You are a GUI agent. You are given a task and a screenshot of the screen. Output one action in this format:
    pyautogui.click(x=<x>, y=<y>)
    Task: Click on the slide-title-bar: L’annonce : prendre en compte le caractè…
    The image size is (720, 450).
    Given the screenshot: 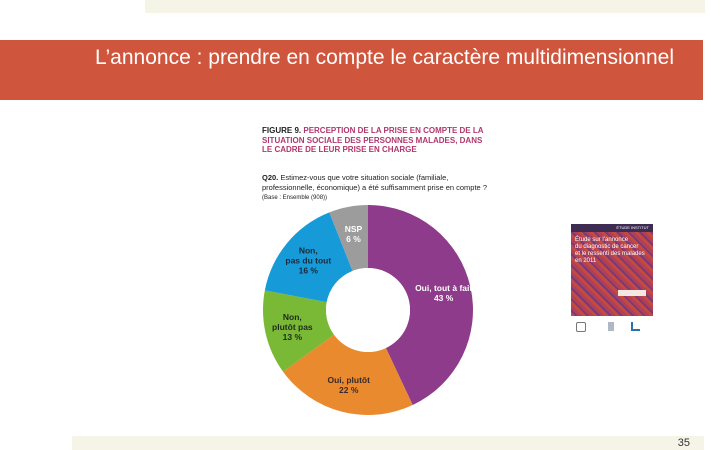 What is the action you would take?
    pyautogui.click(x=351, y=70)
    